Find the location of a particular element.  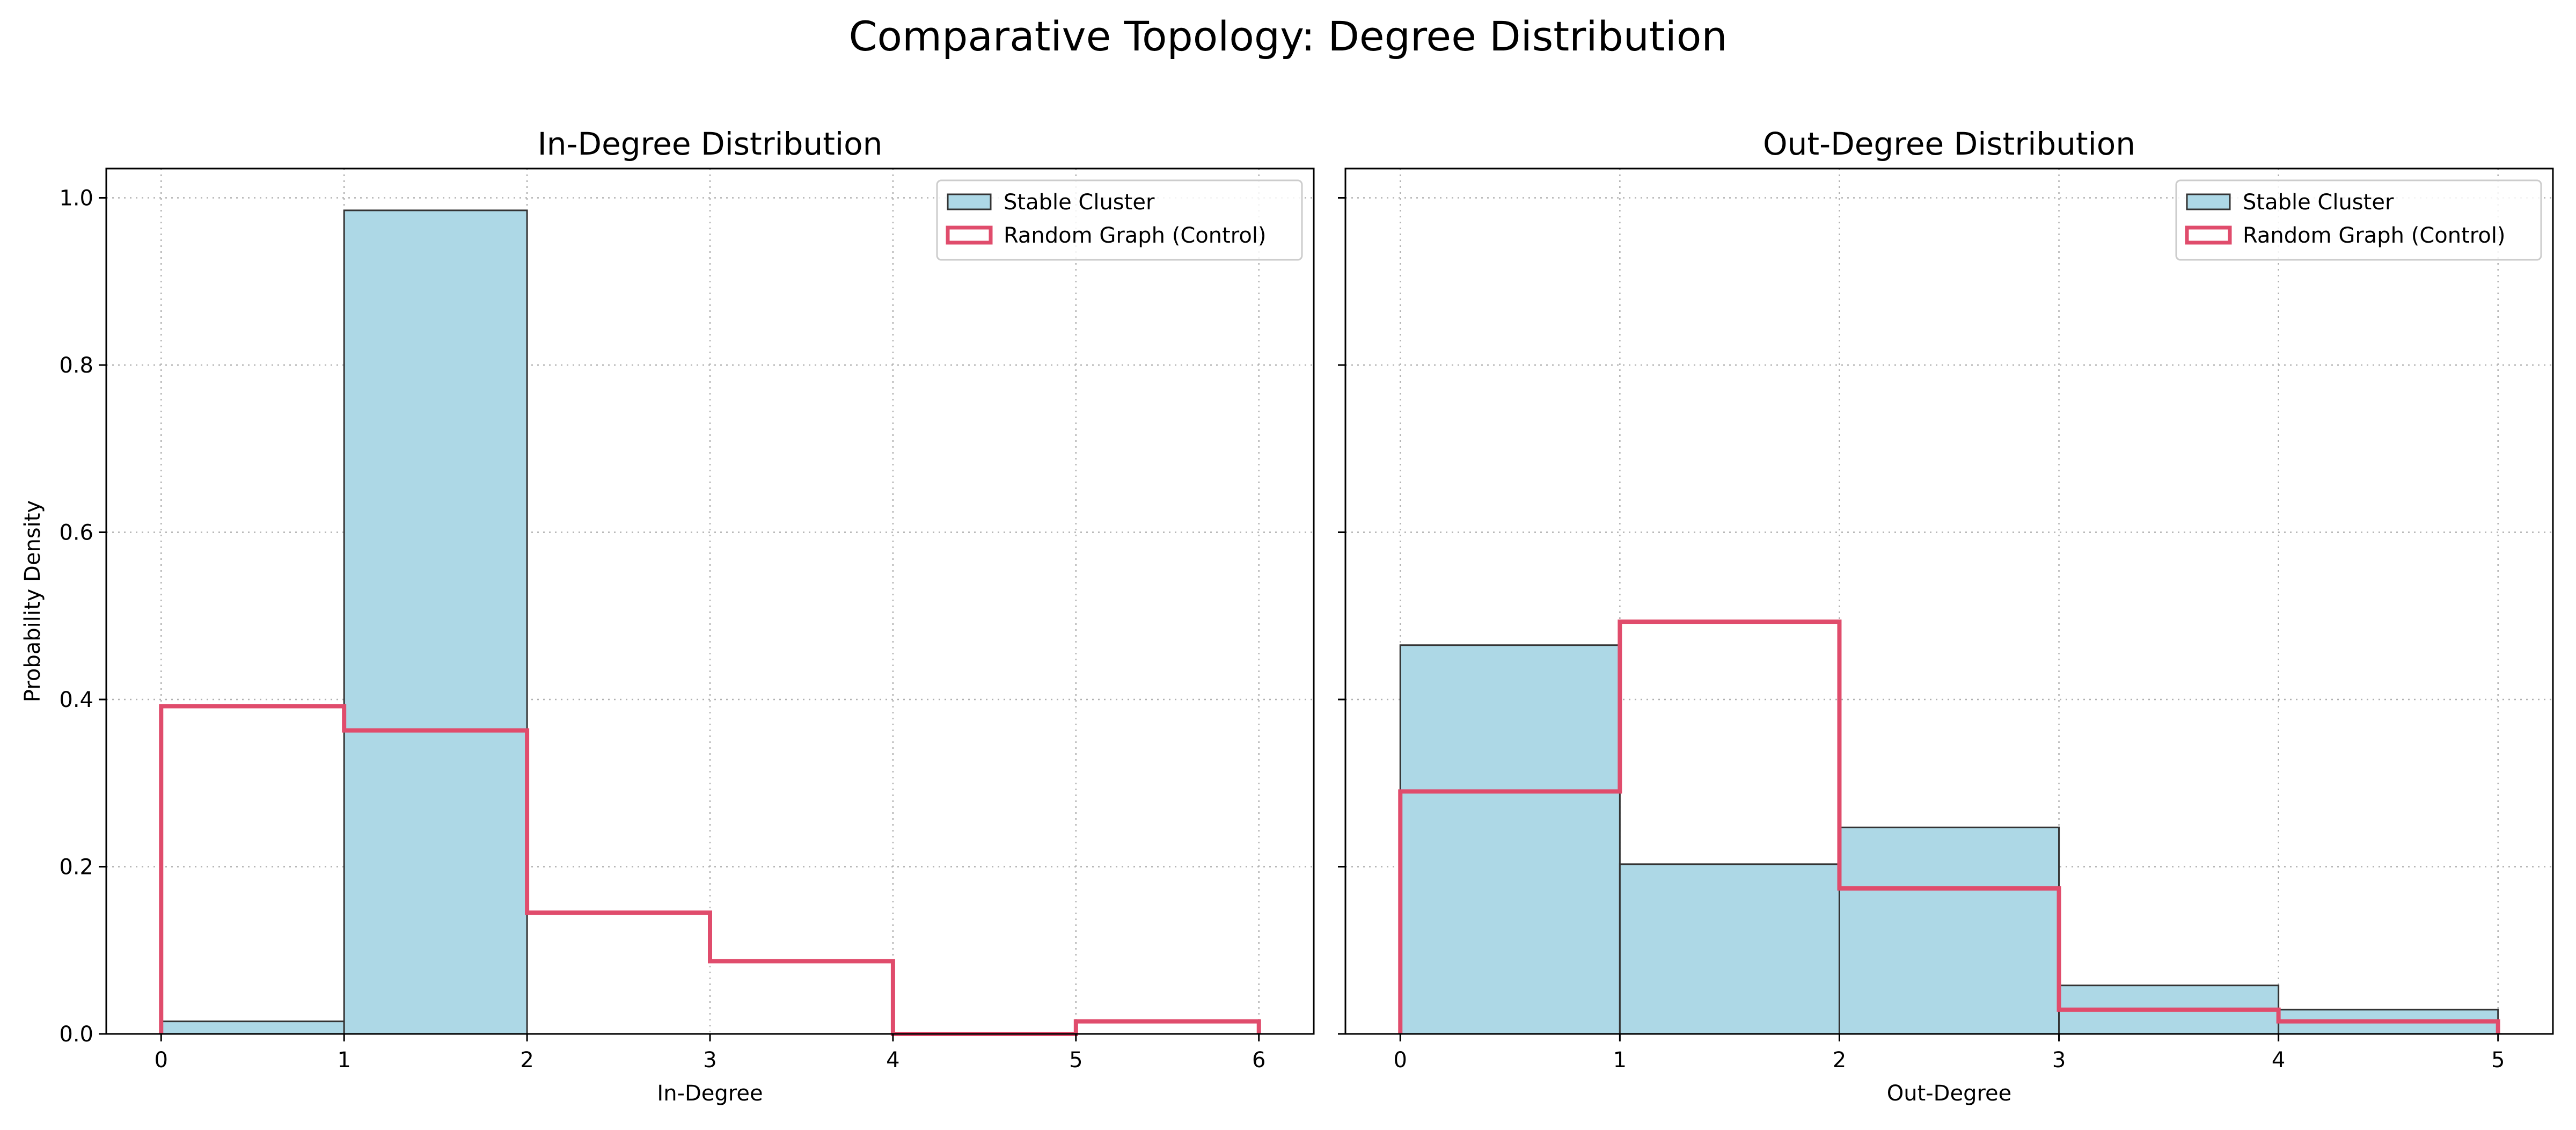

x-tick-label: 6 is located at coordinates (1258, 1060).